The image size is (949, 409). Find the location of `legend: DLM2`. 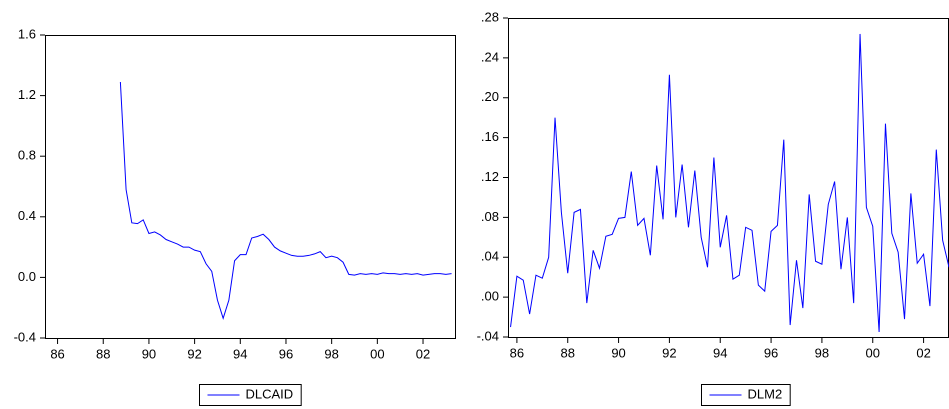

legend: DLM2 is located at coordinates (746, 395).